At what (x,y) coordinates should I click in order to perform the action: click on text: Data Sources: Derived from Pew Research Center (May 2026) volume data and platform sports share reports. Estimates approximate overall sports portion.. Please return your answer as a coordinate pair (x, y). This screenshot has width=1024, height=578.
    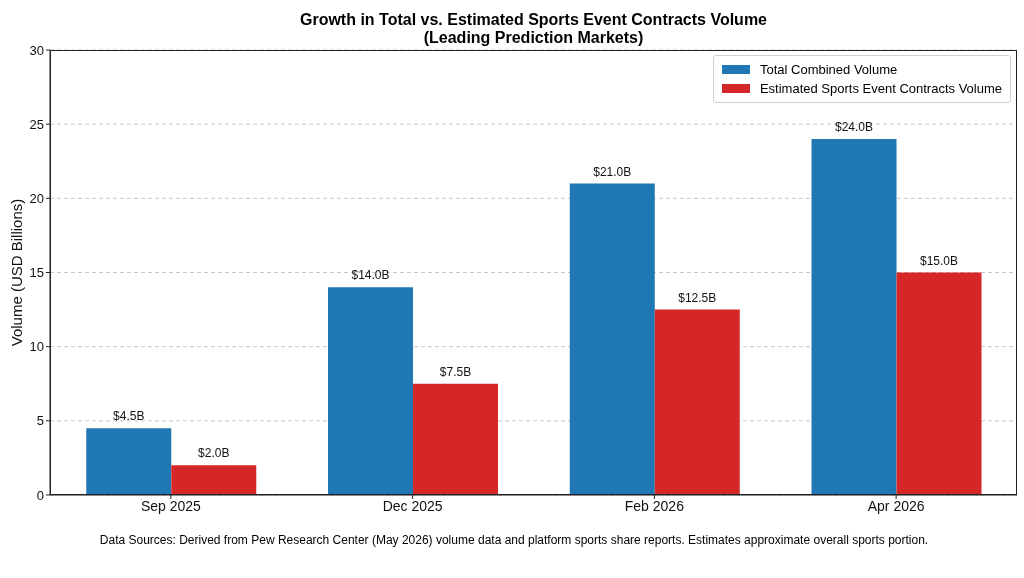
    Looking at the image, I should click on (514, 540).